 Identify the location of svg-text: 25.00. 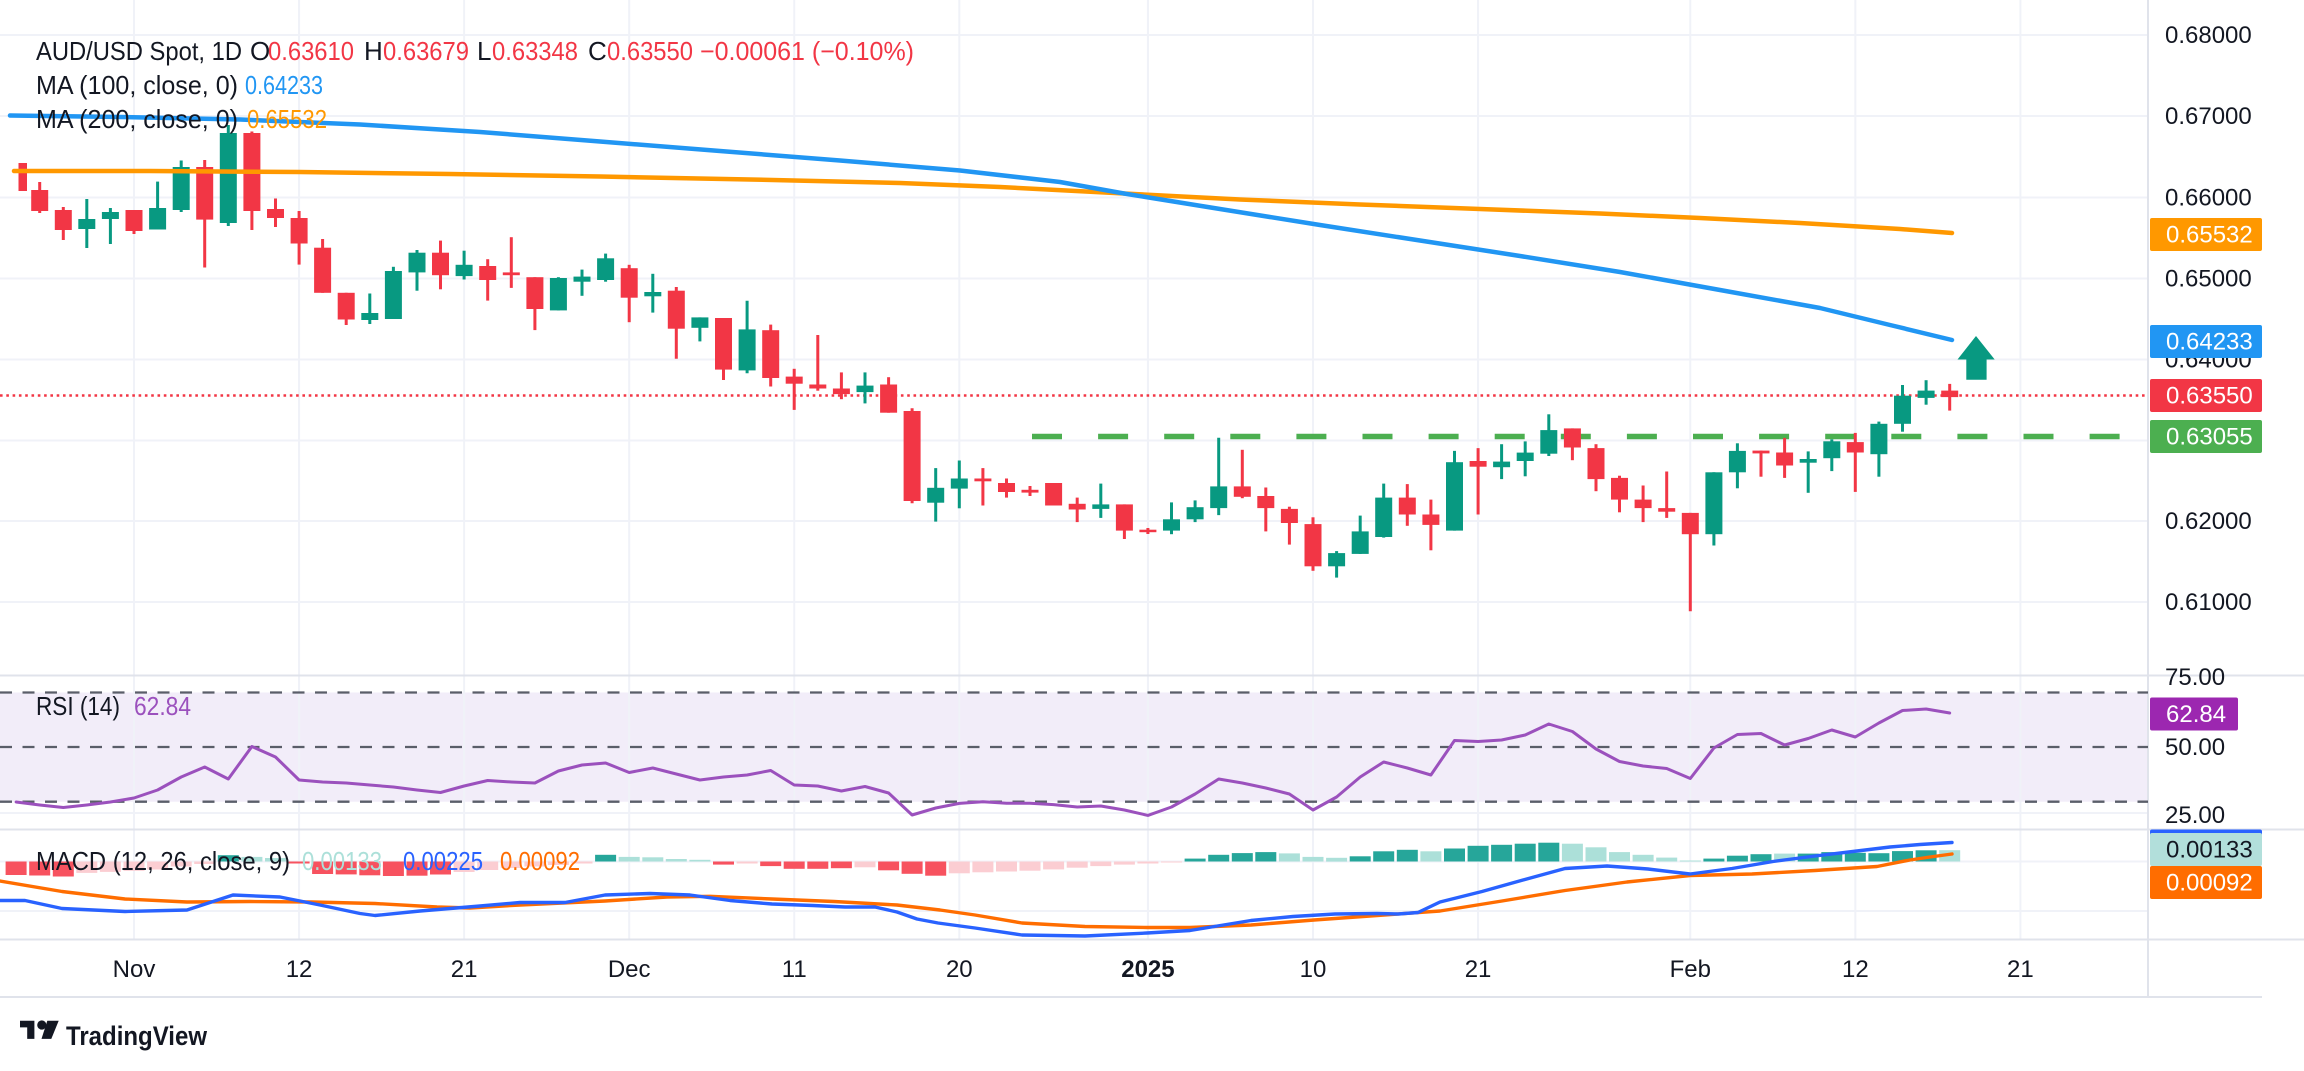
(2195, 815).